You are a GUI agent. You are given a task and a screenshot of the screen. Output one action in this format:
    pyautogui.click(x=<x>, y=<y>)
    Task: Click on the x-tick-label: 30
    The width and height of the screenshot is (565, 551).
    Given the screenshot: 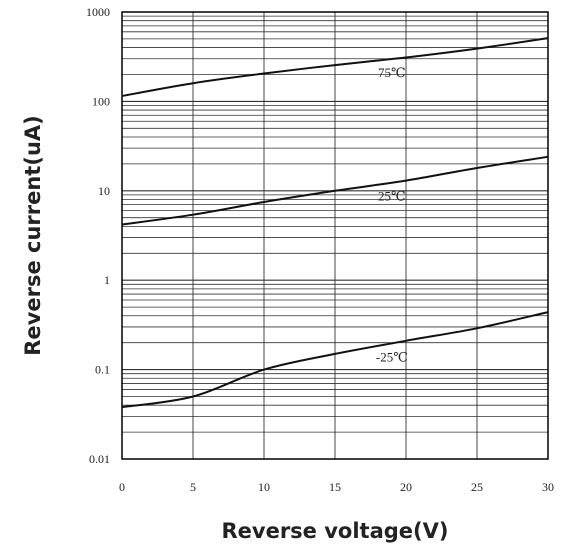 What is the action you would take?
    pyautogui.click(x=548, y=487)
    